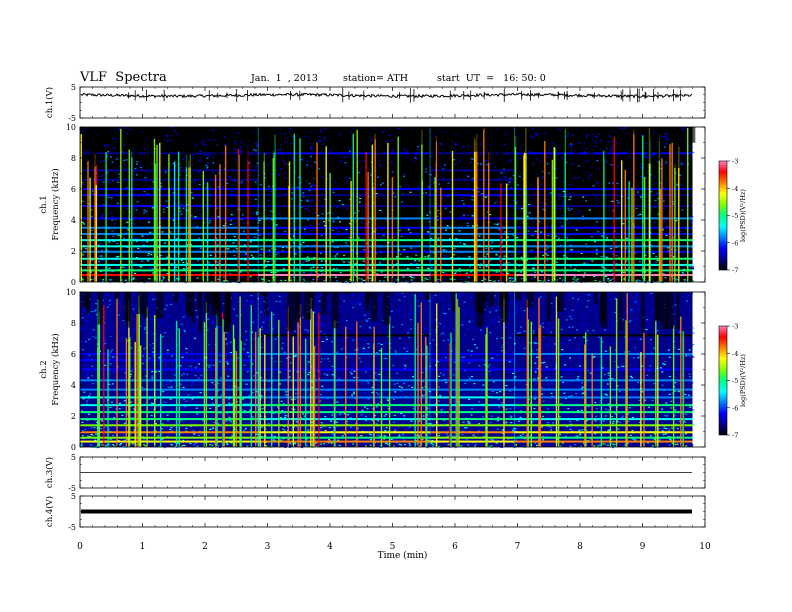 Image resolution: width=792 pixels, height=612 pixels. Describe the element at coordinates (509, 139) in the screenshot. I see `psd-dark-patch` at that location.